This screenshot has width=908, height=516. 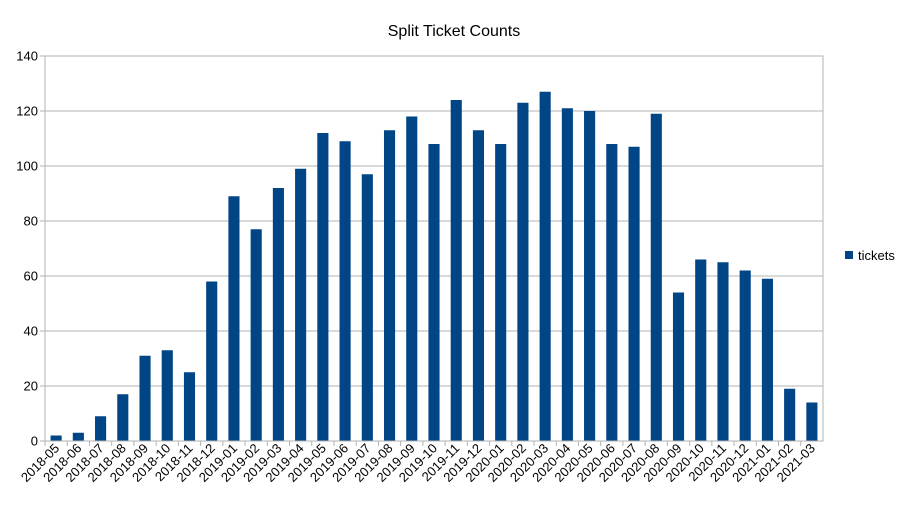 I want to click on y-tick-label: 0, so click(x=34, y=441).